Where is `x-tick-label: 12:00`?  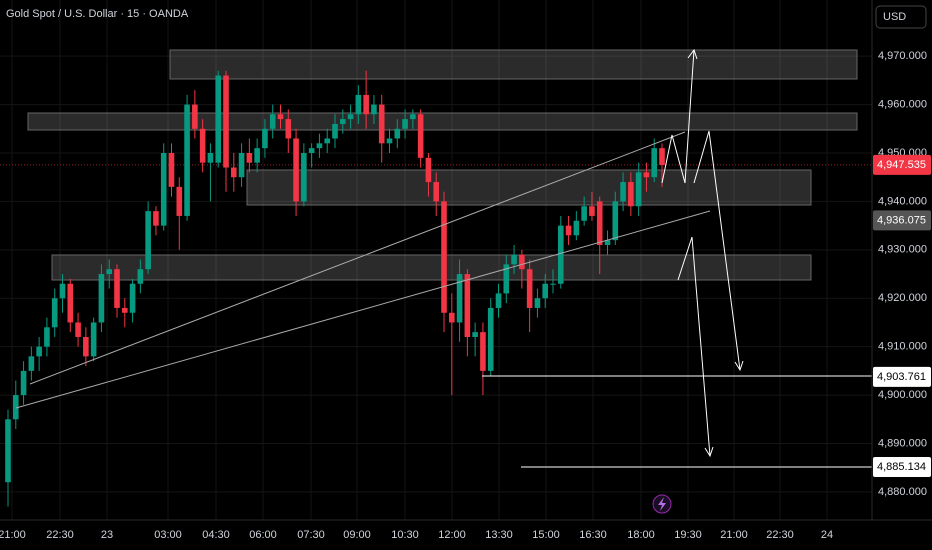 x-tick-label: 12:00 is located at coordinates (452, 535).